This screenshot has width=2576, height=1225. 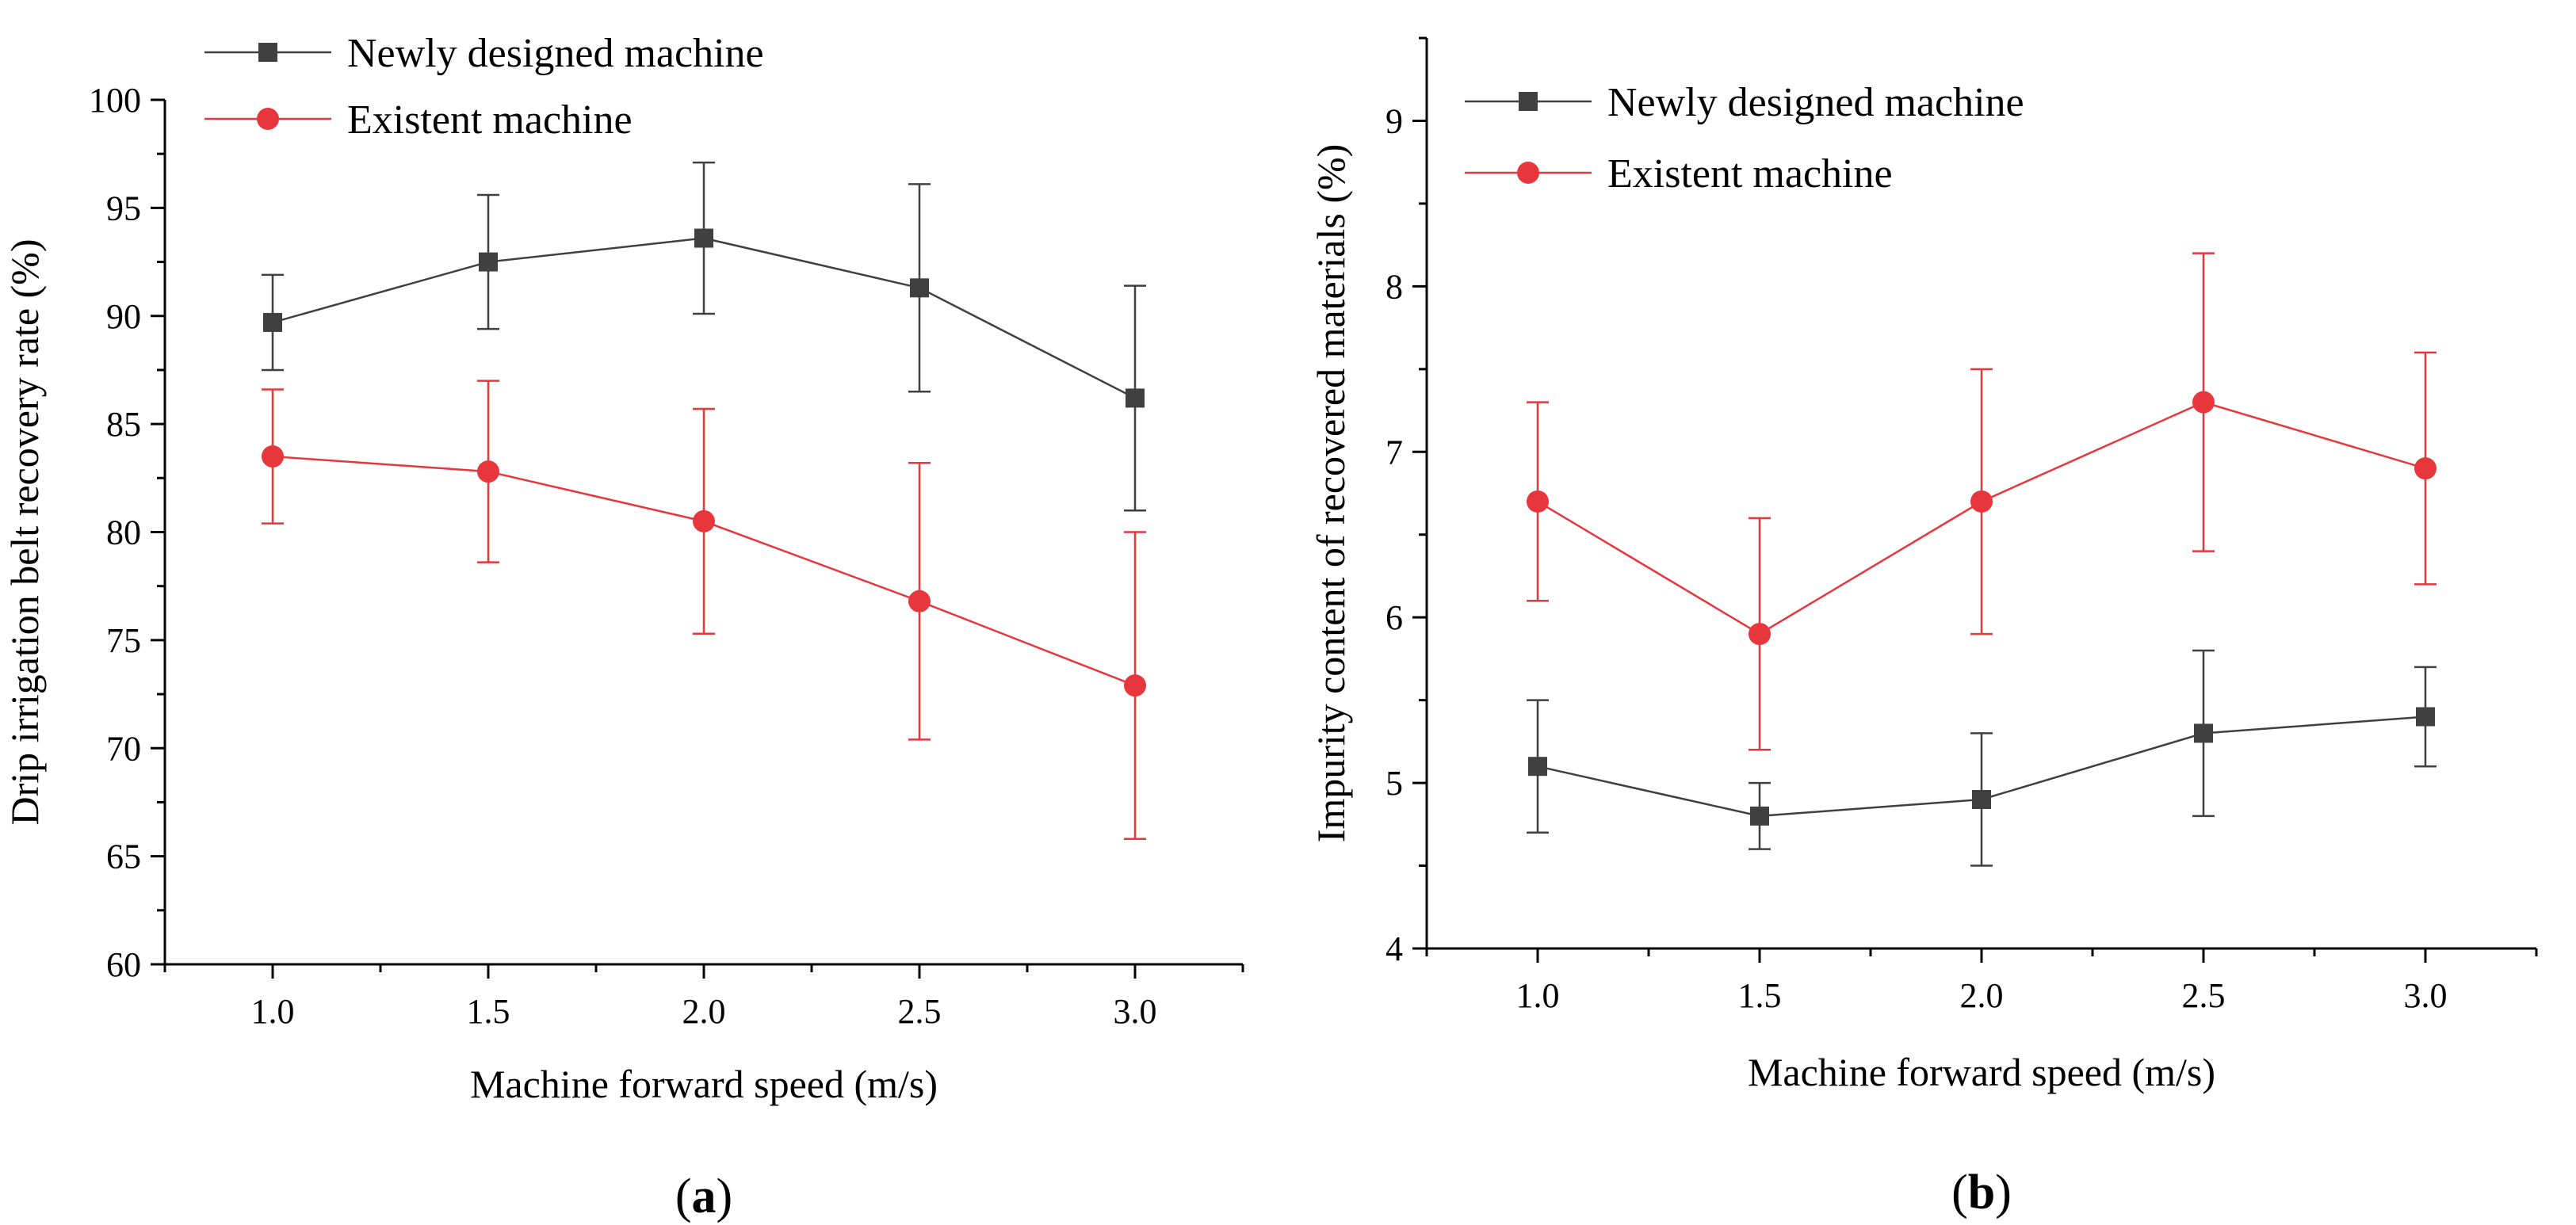 What do you see at coordinates (1394, 452) in the screenshot?
I see `y-tick-label: 7` at bounding box center [1394, 452].